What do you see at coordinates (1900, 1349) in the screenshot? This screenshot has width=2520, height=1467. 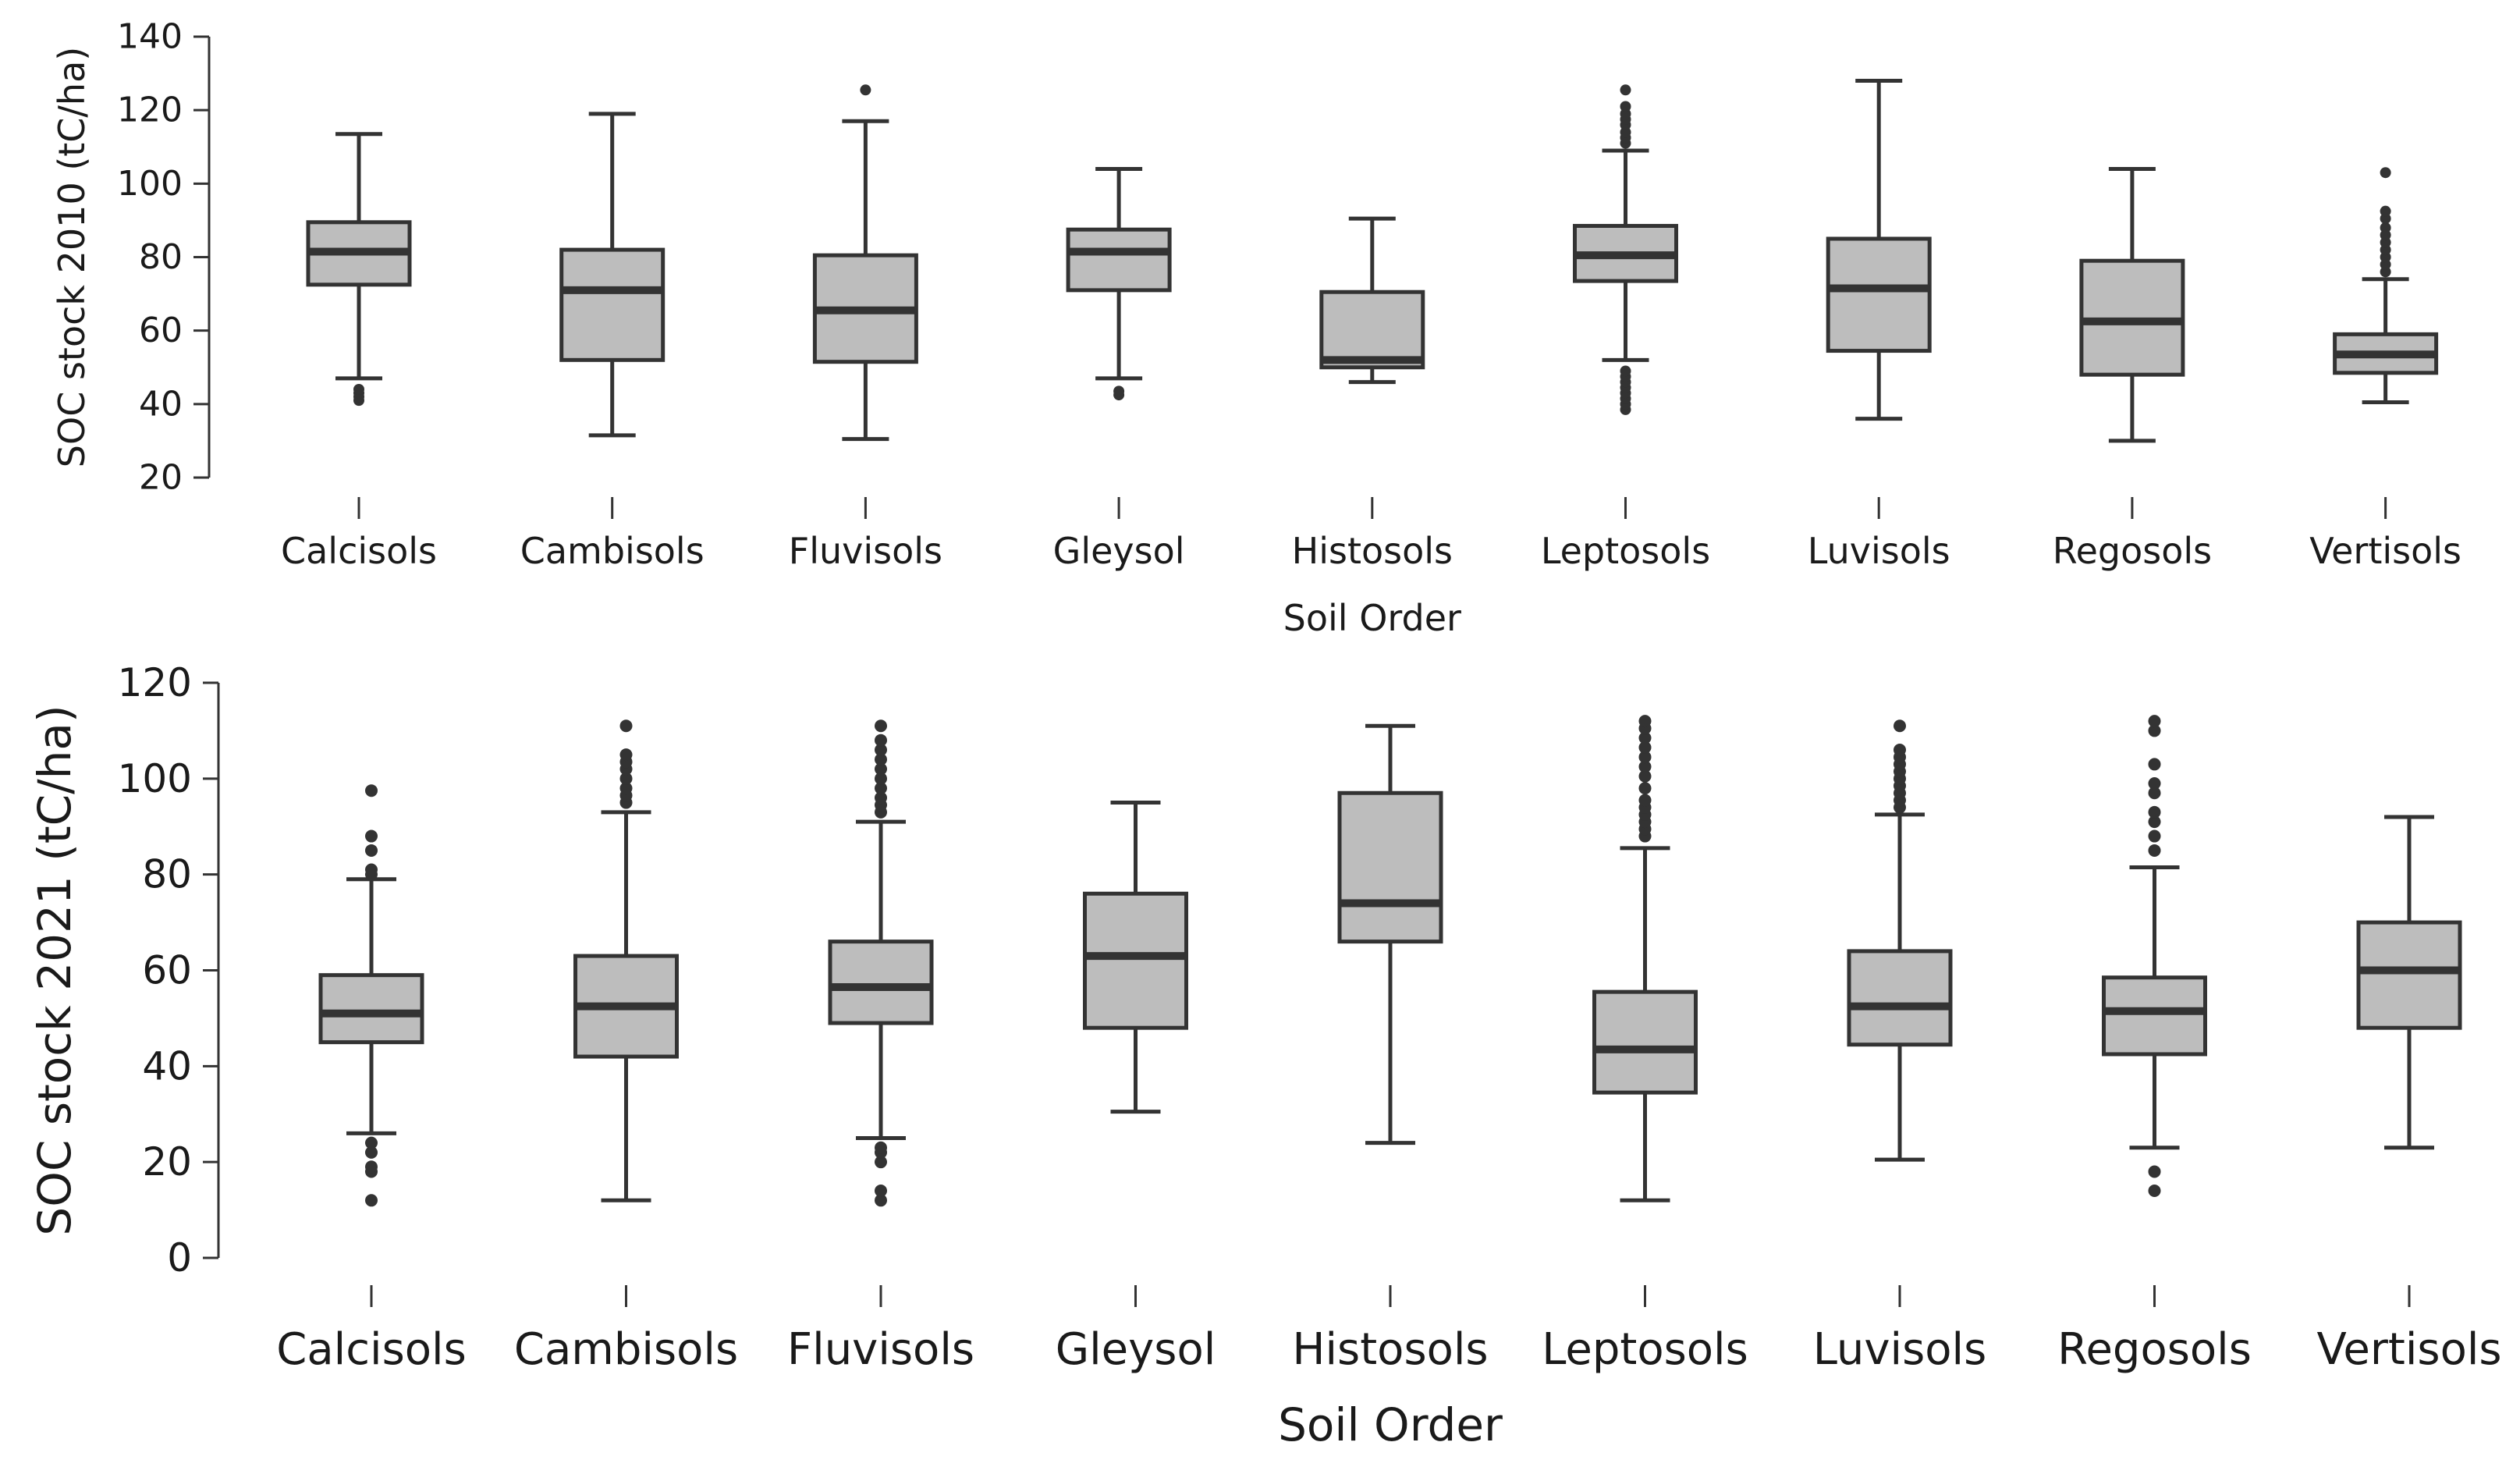 I see `x-tick-label: Luvisols` at bounding box center [1900, 1349].